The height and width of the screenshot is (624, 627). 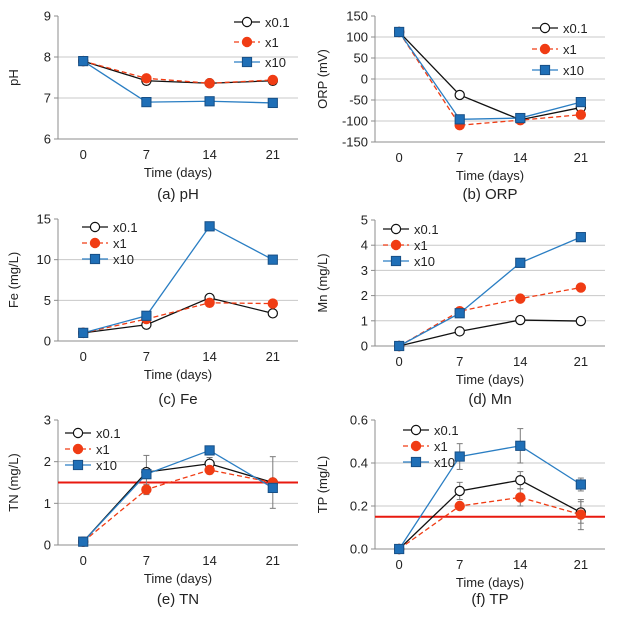 I want to click on y-tick-label: 5, so click(x=47, y=300).